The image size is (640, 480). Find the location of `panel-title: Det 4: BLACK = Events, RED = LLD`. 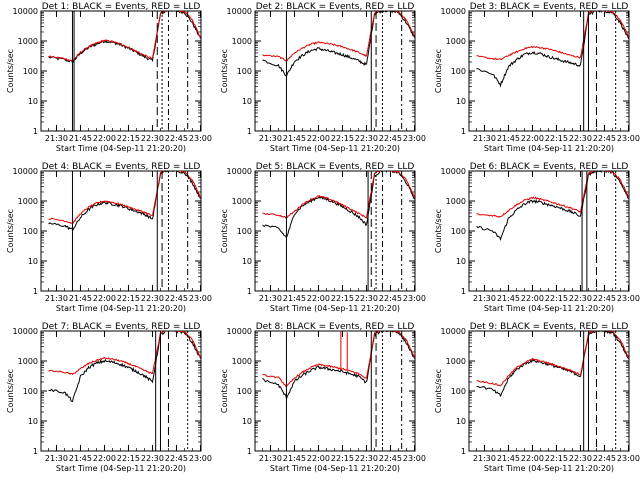

panel-title: Det 4: BLACK = Events, RED = LLD is located at coordinates (121, 167).